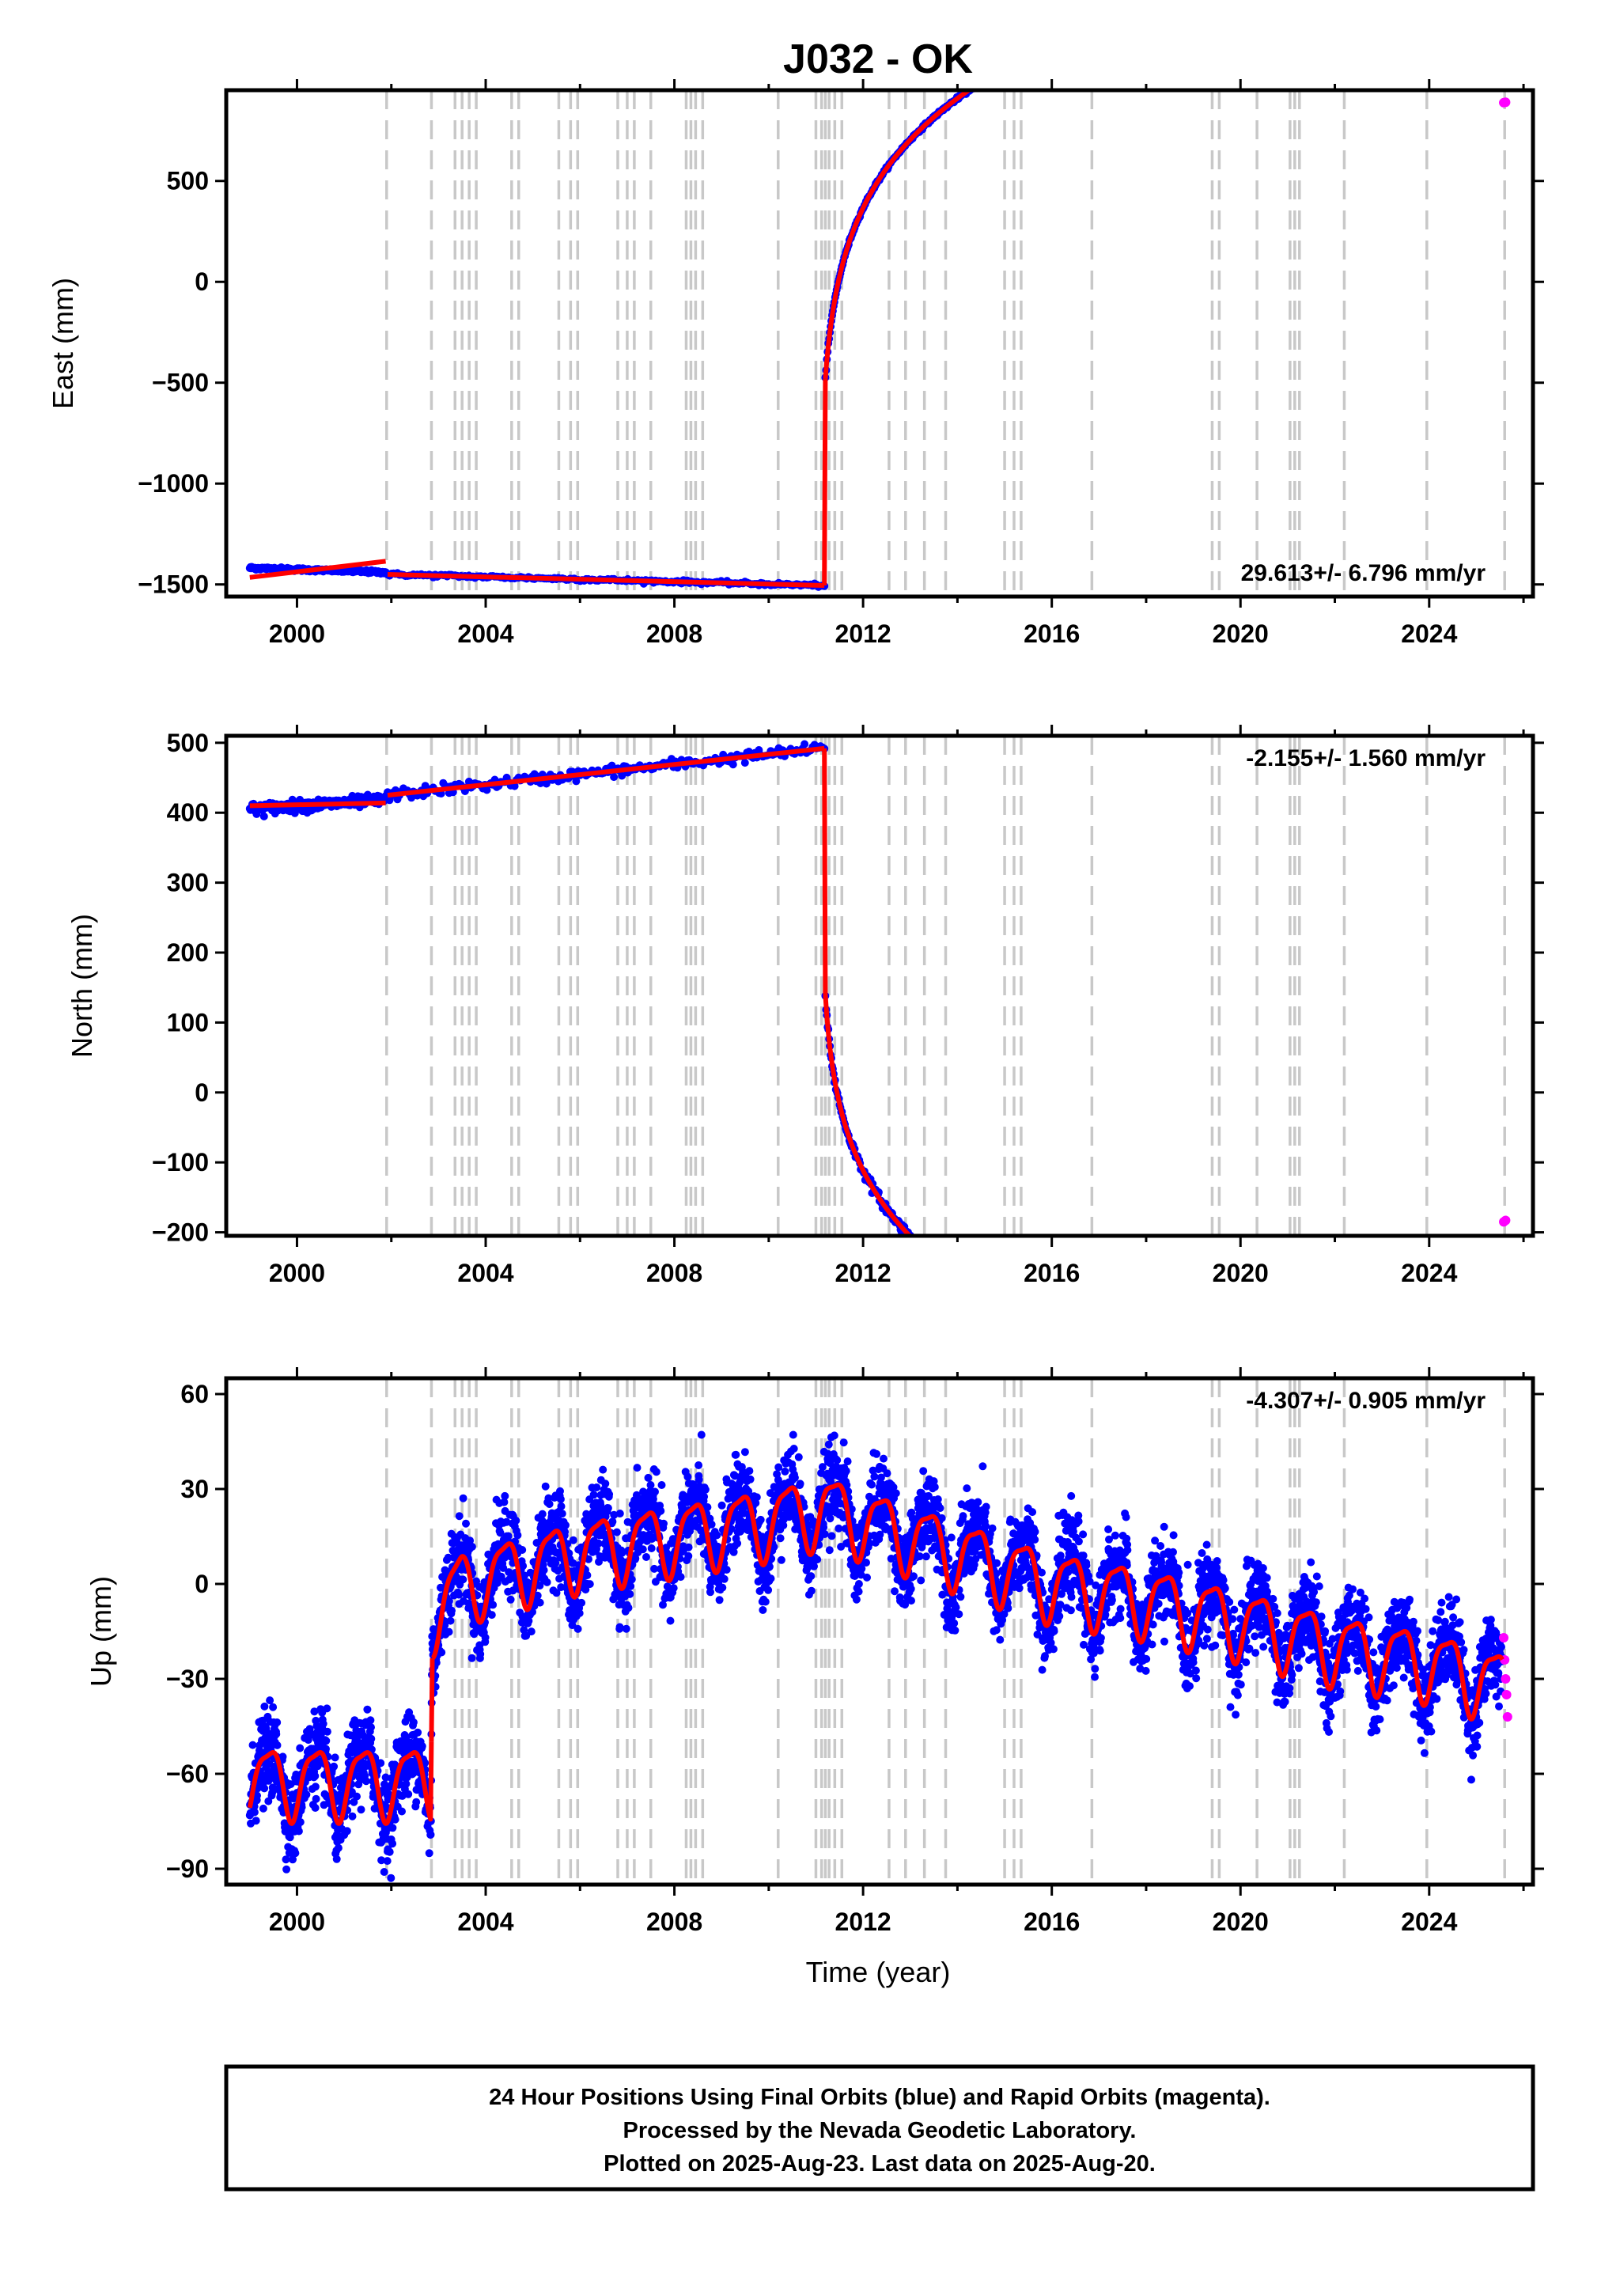  I want to click on y-tick-label: −30, so click(188, 1679).